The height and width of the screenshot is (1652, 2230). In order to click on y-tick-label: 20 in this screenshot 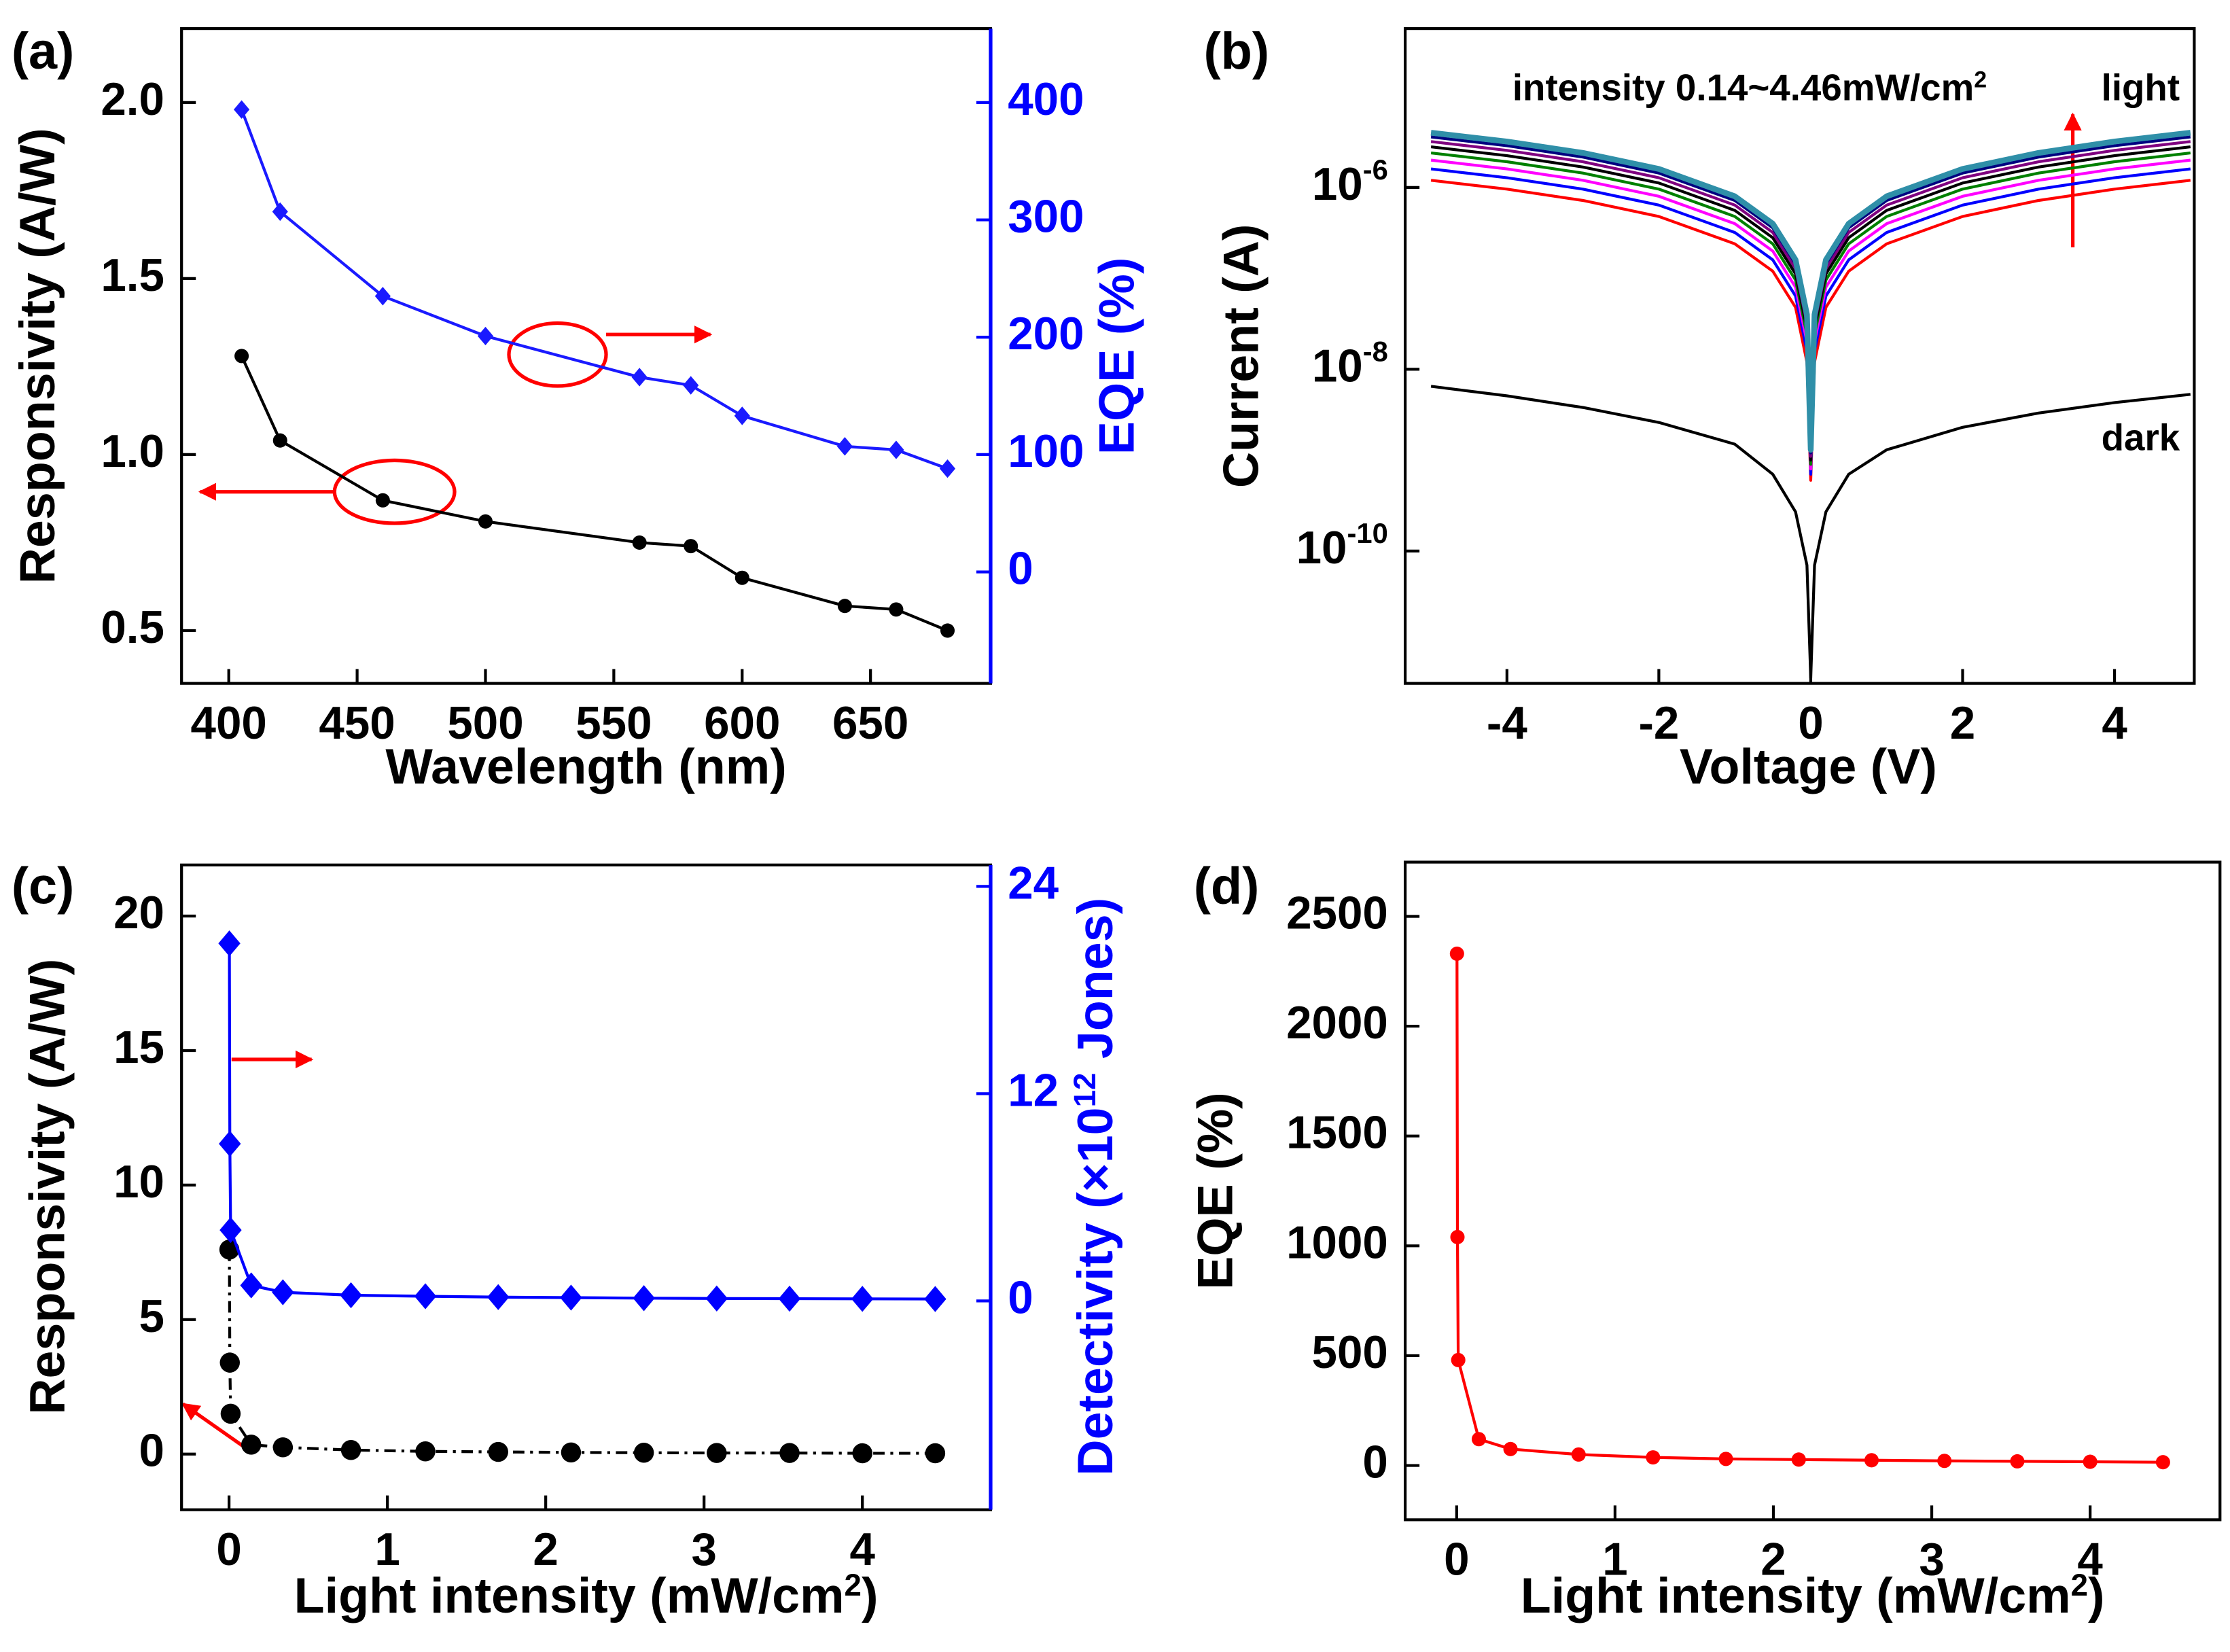, I will do `click(138, 912)`.